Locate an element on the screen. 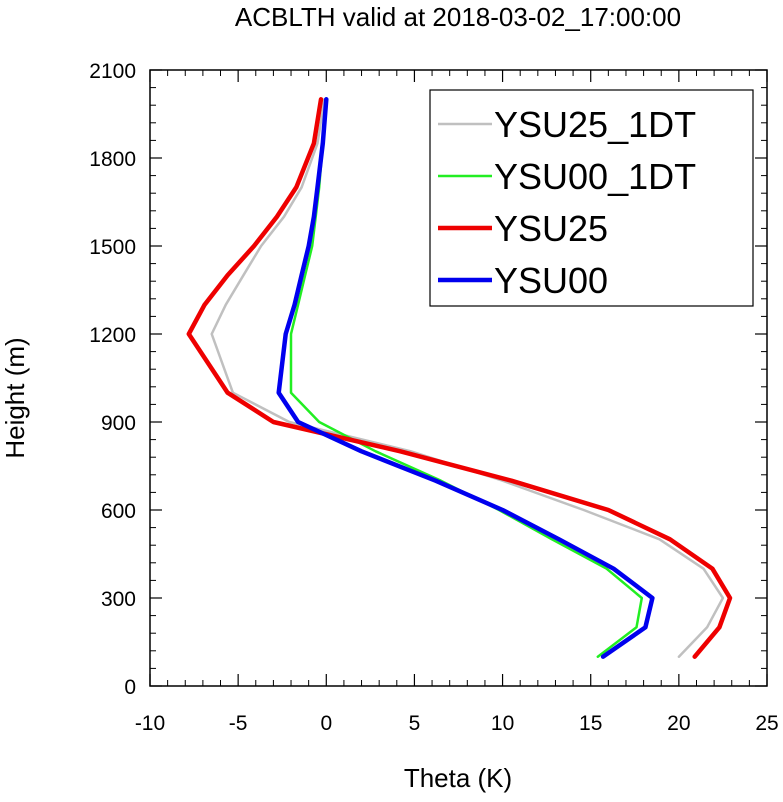 This screenshot has height=802, width=783. legend: YSU25_1DT YSU00_1DT YSU25 YSU00 is located at coordinates (591, 198).